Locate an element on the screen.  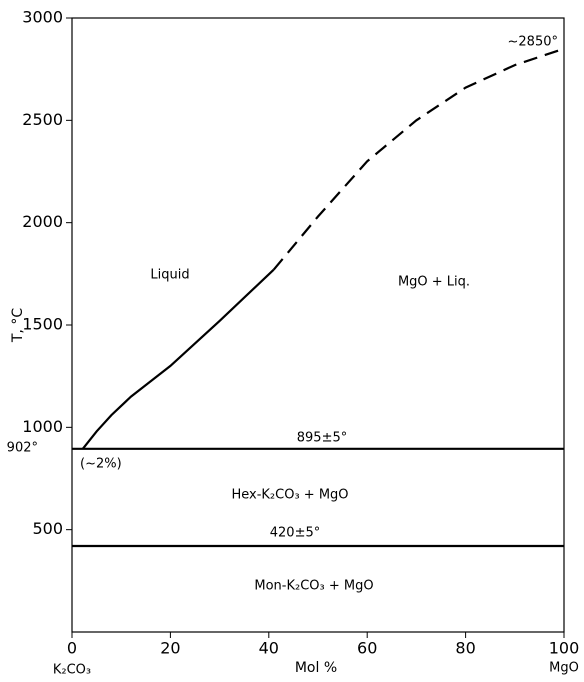
y-tick-label: 2000 is located at coordinates (42, 221).